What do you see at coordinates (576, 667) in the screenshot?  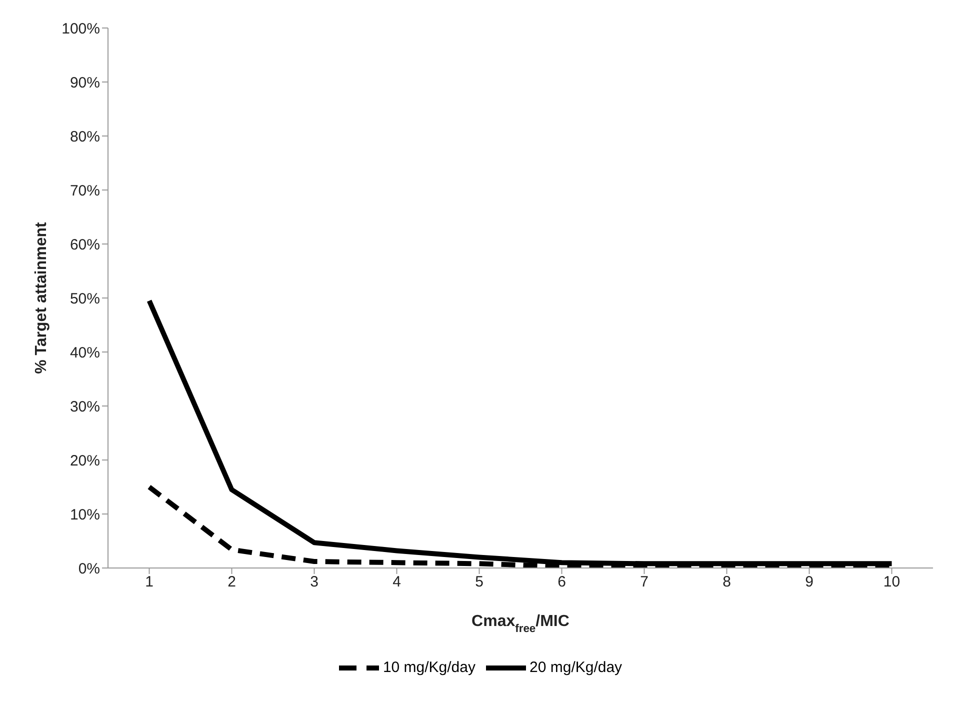 I see `legend-label: 20 mg/Kg/day` at bounding box center [576, 667].